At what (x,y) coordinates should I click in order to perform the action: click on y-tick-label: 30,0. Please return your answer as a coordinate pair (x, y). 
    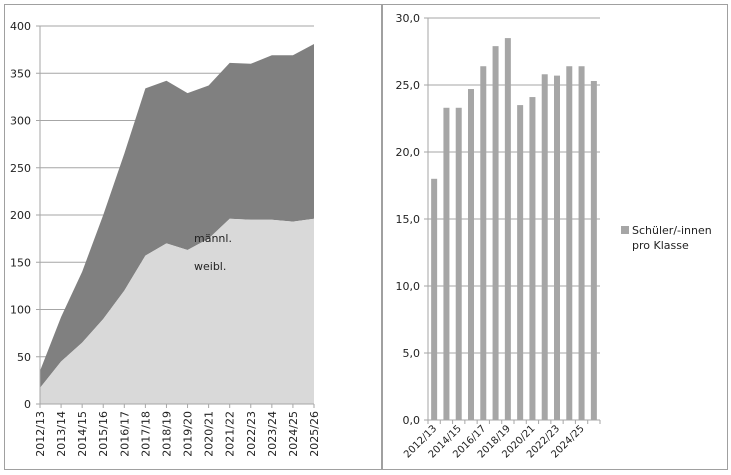
    Looking at the image, I should click on (408, 18).